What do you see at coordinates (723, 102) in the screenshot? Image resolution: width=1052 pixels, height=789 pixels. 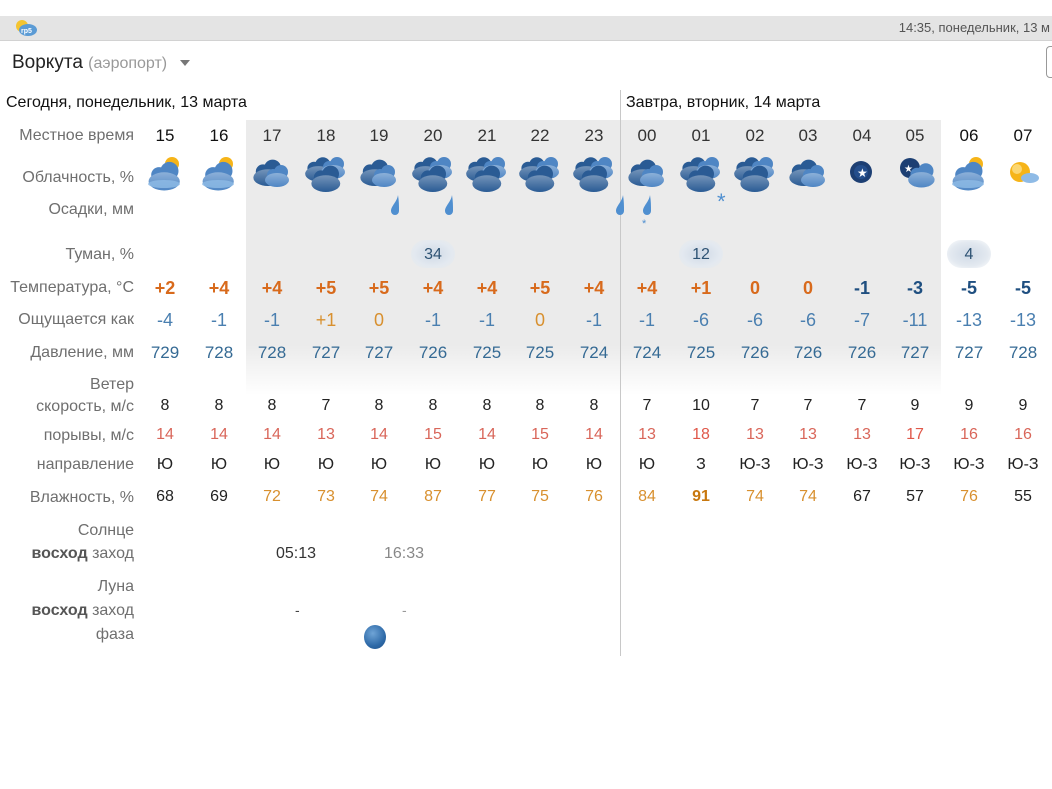 I see `day-header-tomorrow: Завтра, вторник, 14 марта` at bounding box center [723, 102].